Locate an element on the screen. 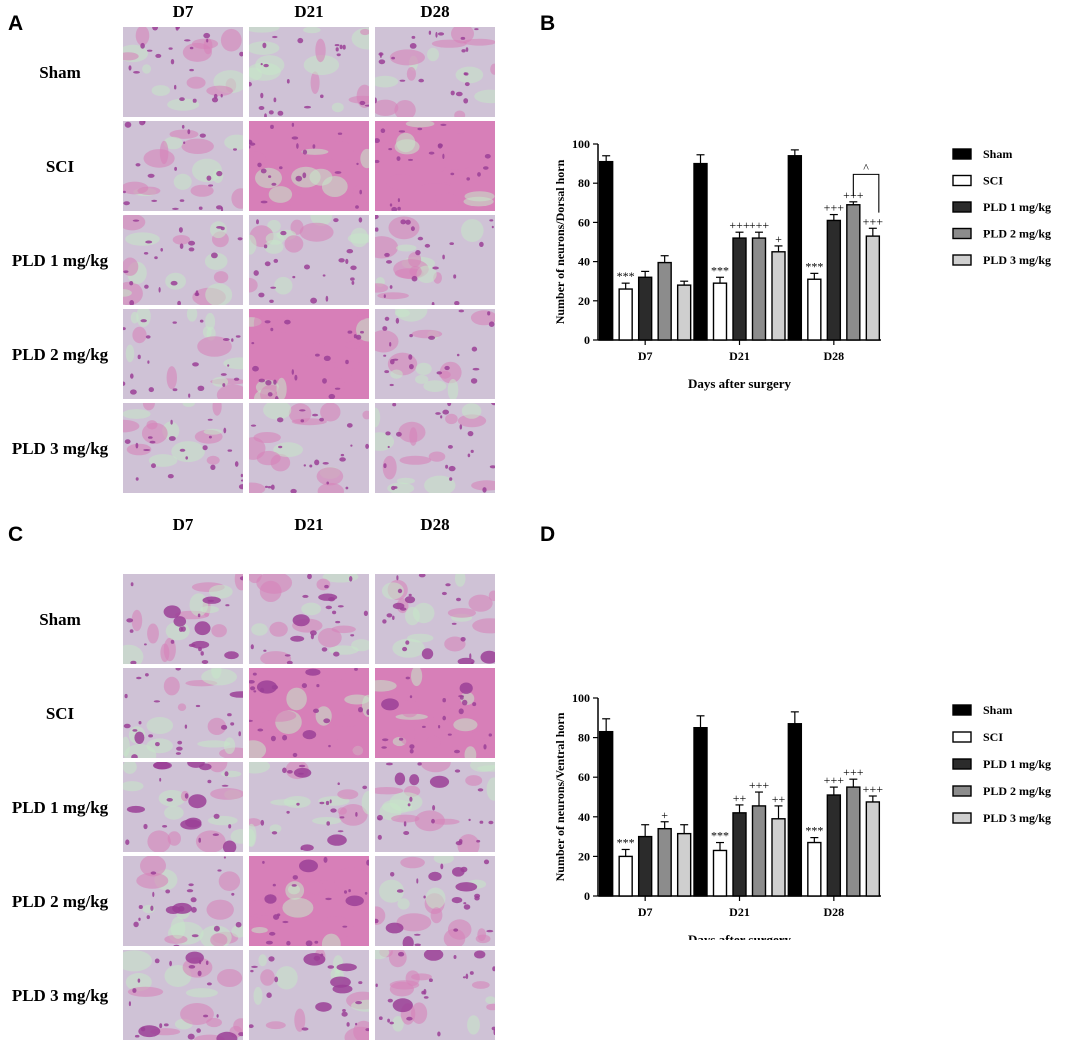  legend-label: PLD 1 mg/kg is located at coordinates (1017, 764).